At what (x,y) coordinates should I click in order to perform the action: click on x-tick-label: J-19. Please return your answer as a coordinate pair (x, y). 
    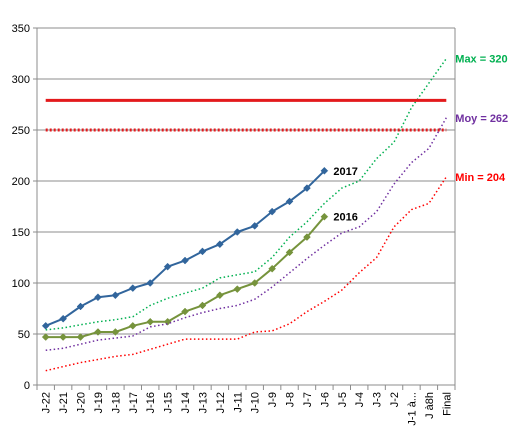
    Looking at the image, I should click on (99, 402).